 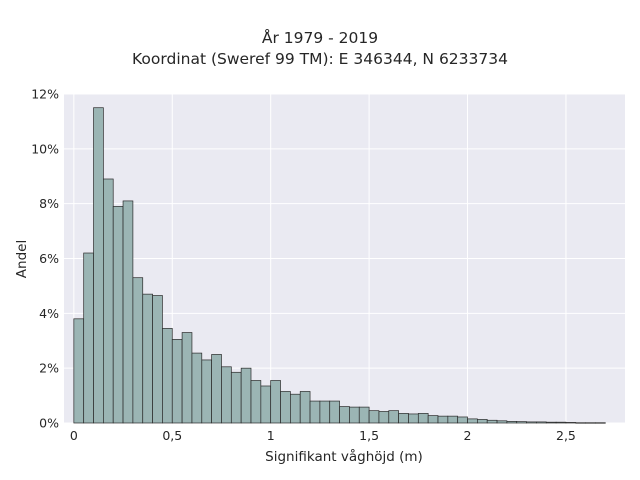 I want to click on y-tick-label: 6%, so click(x=49, y=258).